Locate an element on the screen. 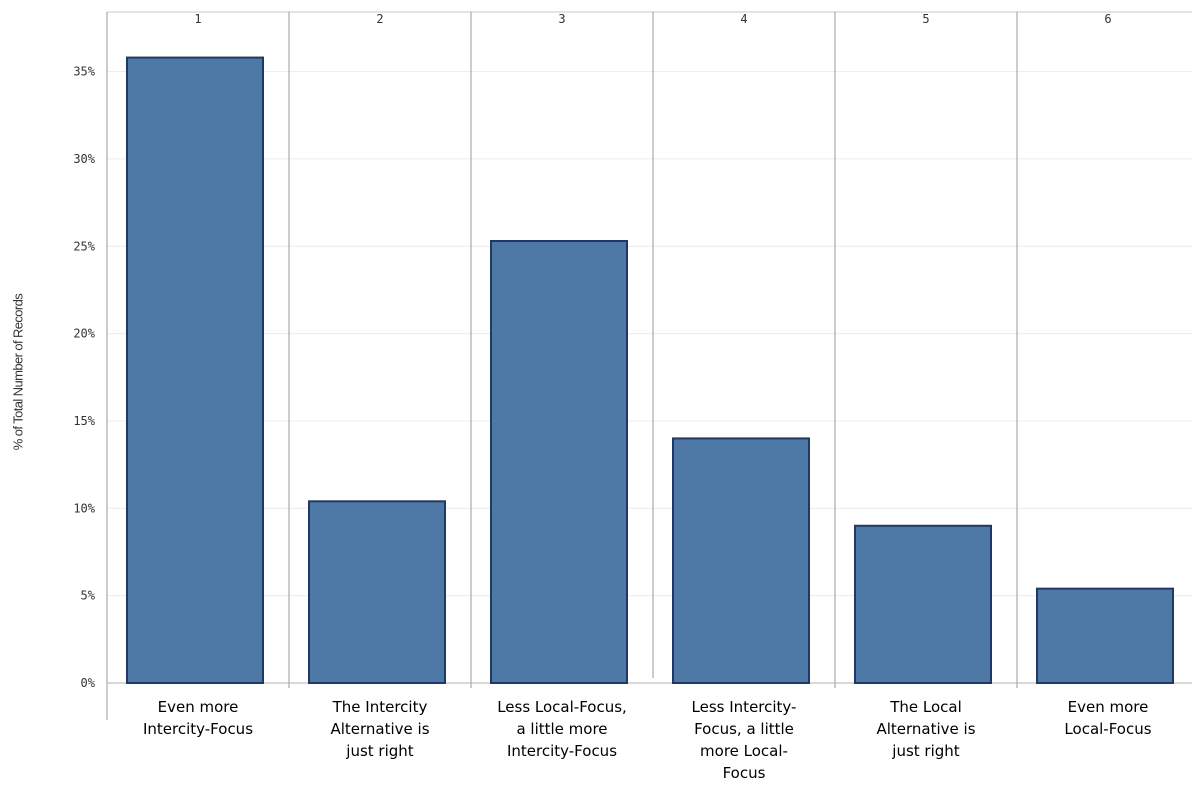  header-category-5: 5 is located at coordinates (925, 19).